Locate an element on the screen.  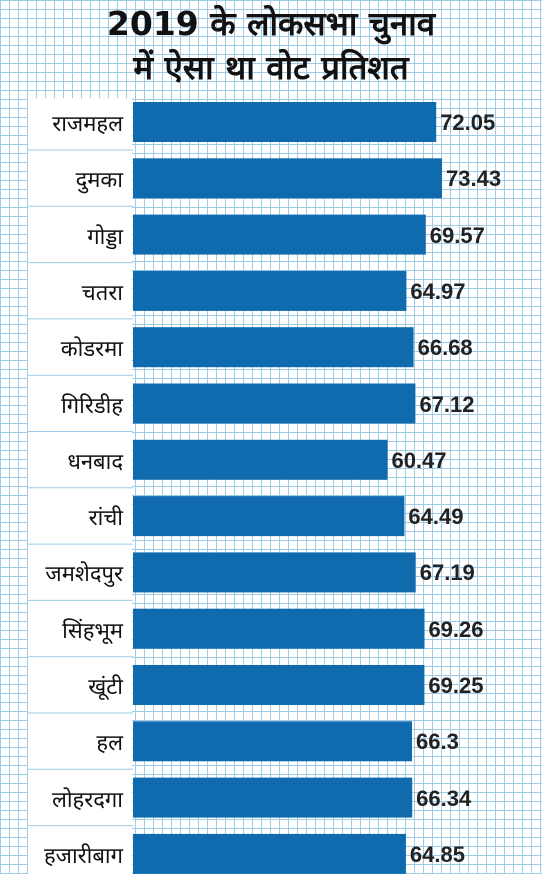
data-label: 69.57 is located at coordinates (457, 235).